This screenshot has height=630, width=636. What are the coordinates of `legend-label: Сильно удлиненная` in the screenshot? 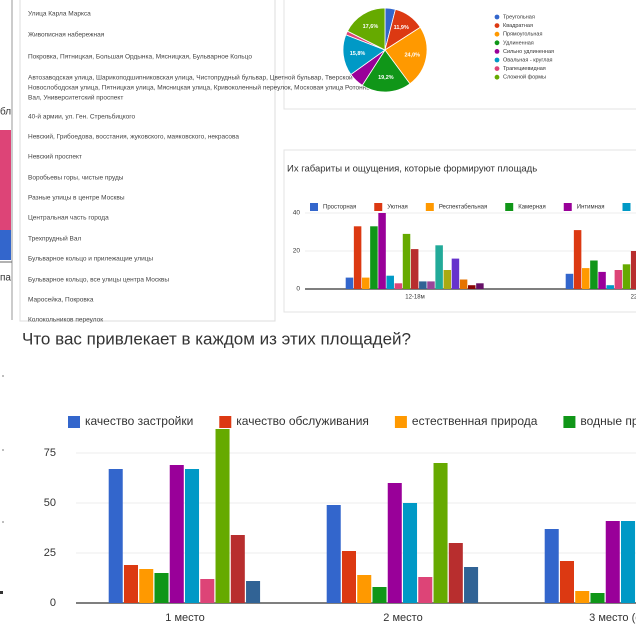 It's located at (528, 52).